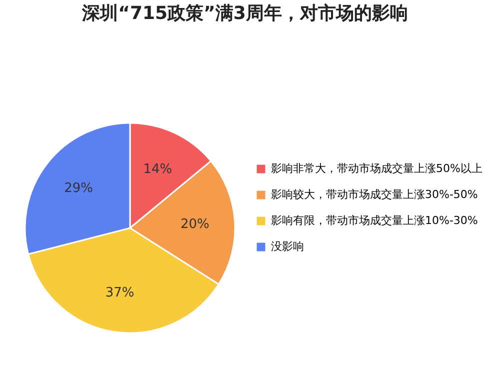  What do you see at coordinates (119, 292) in the screenshot?
I see `data-label: 37%` at bounding box center [119, 292].